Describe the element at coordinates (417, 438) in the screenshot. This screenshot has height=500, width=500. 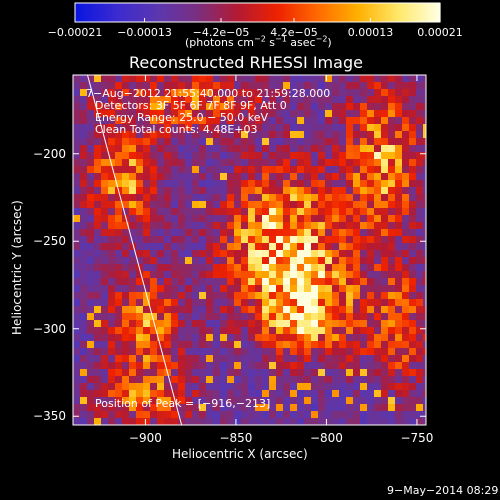
I see `x-tick-label: −750` at that location.